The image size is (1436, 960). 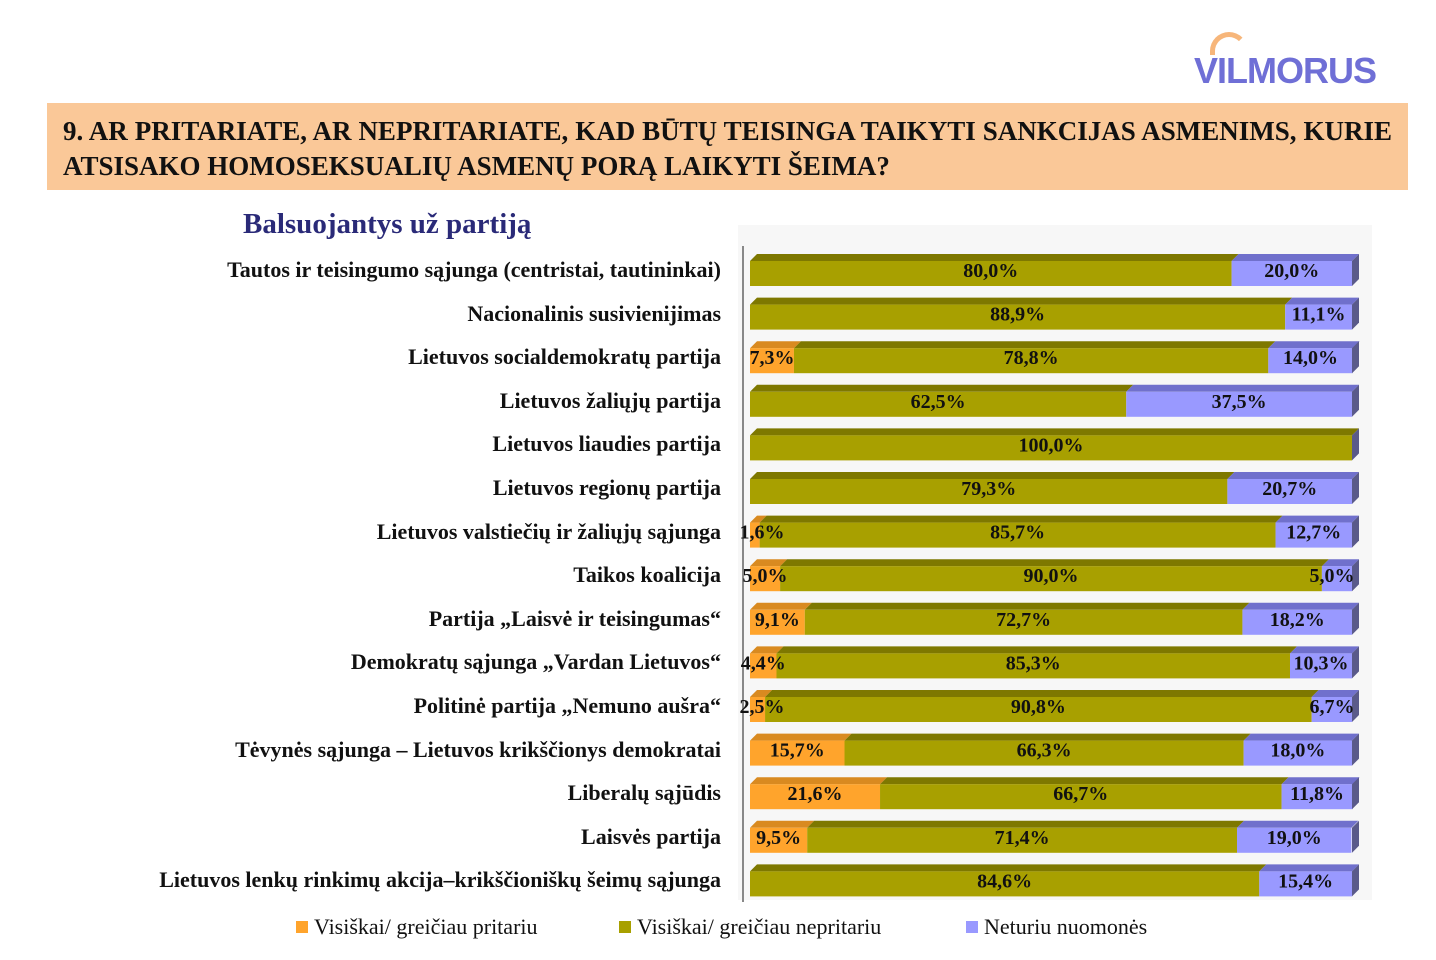 I want to click on data-label: 37,5%, so click(x=1239, y=402).